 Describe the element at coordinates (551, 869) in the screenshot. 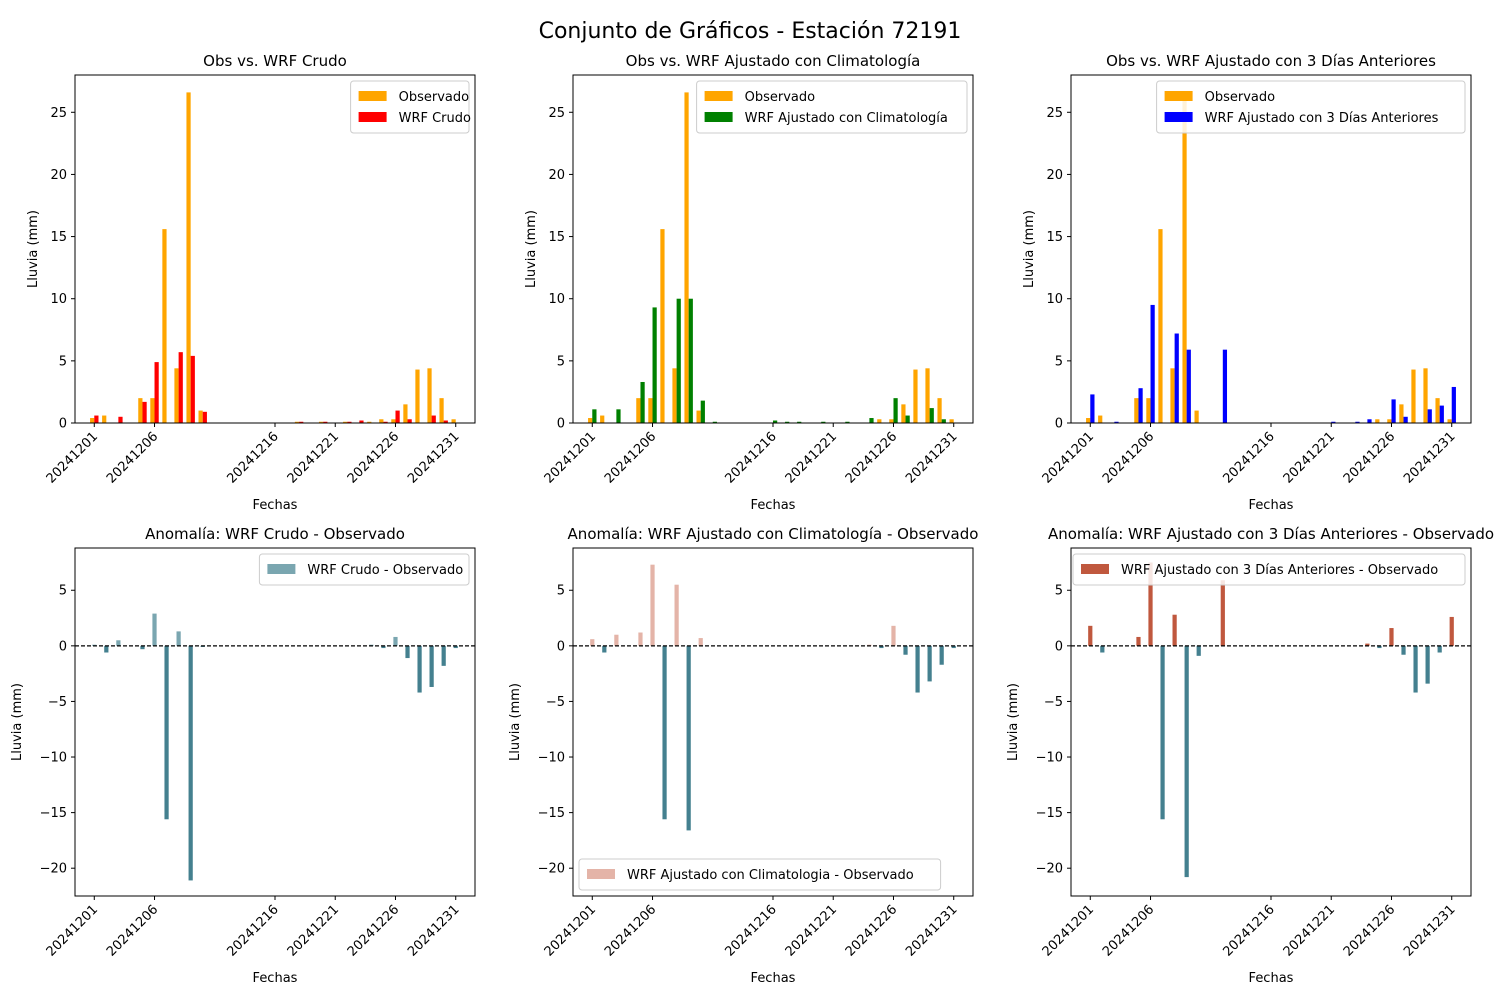

I see `y-tick-label: −20` at that location.